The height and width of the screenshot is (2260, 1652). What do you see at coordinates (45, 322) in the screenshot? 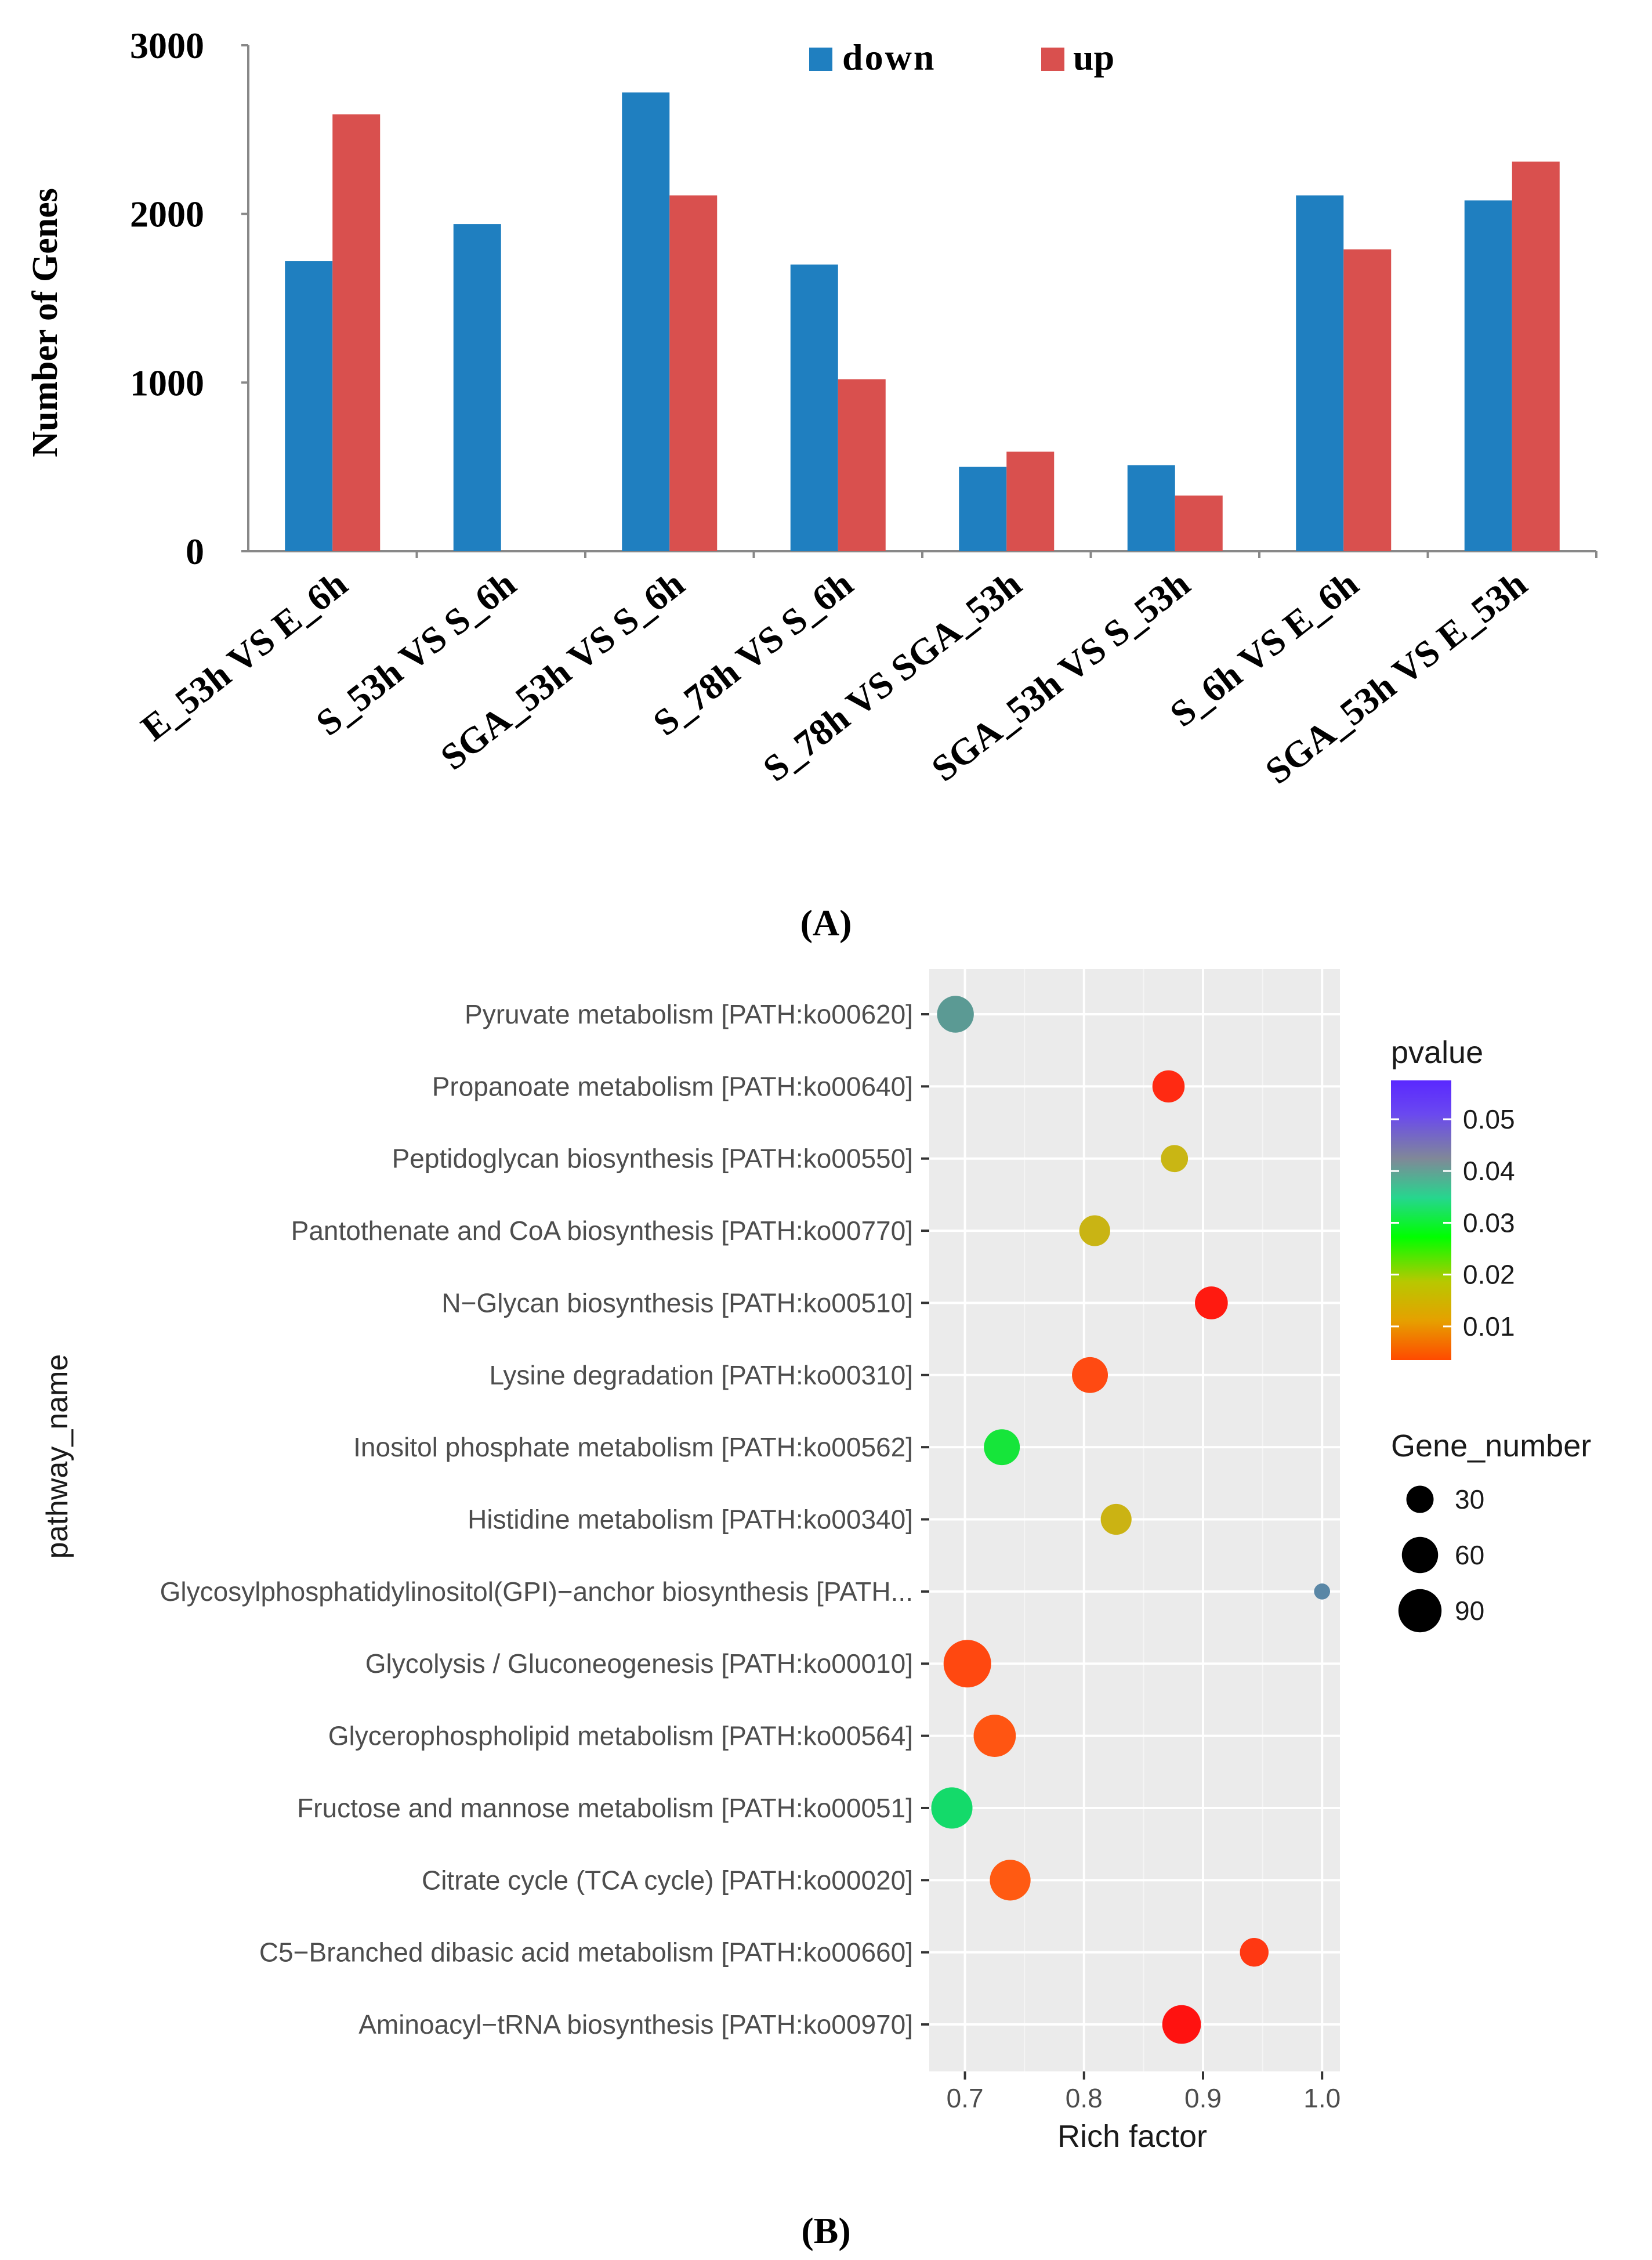
I see `y-axis-title: Number of Genes` at bounding box center [45, 322].